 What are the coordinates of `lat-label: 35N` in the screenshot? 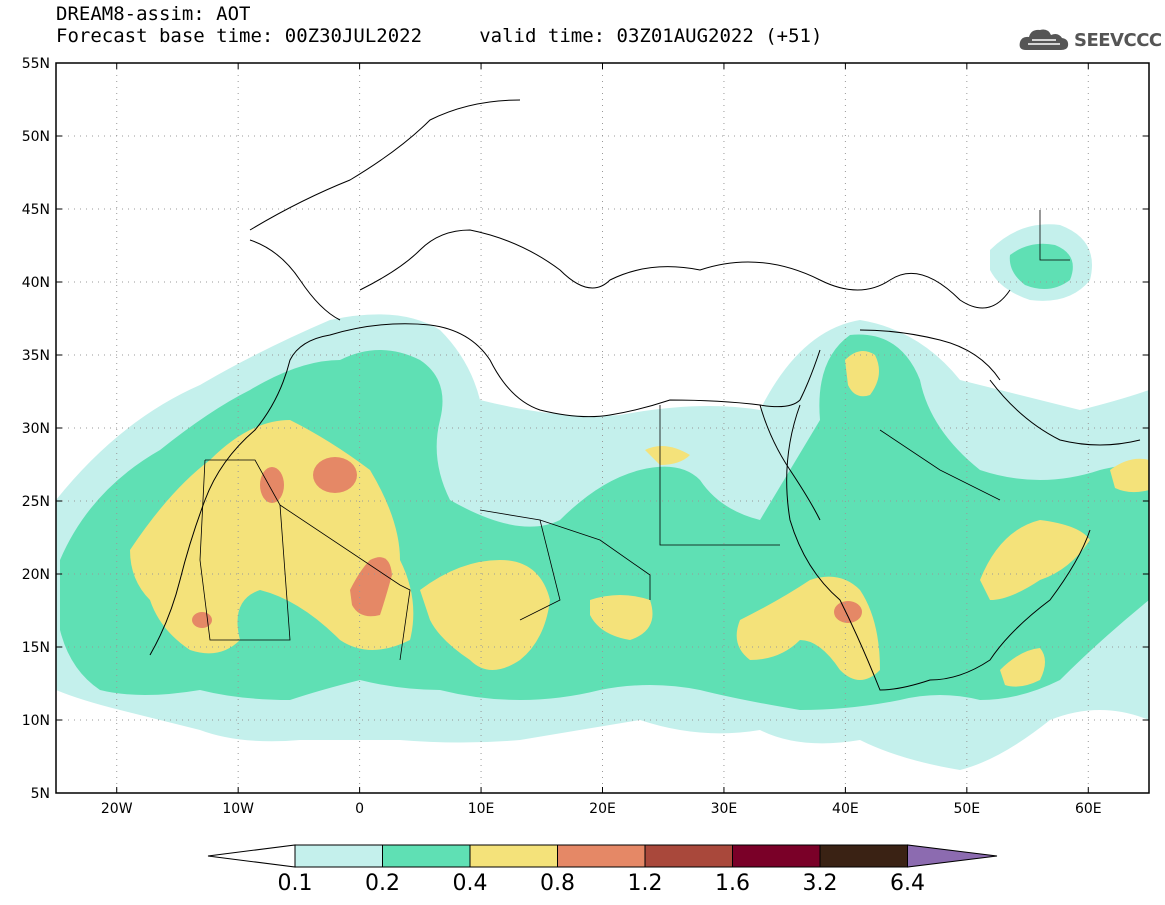 It's located at (36, 356).